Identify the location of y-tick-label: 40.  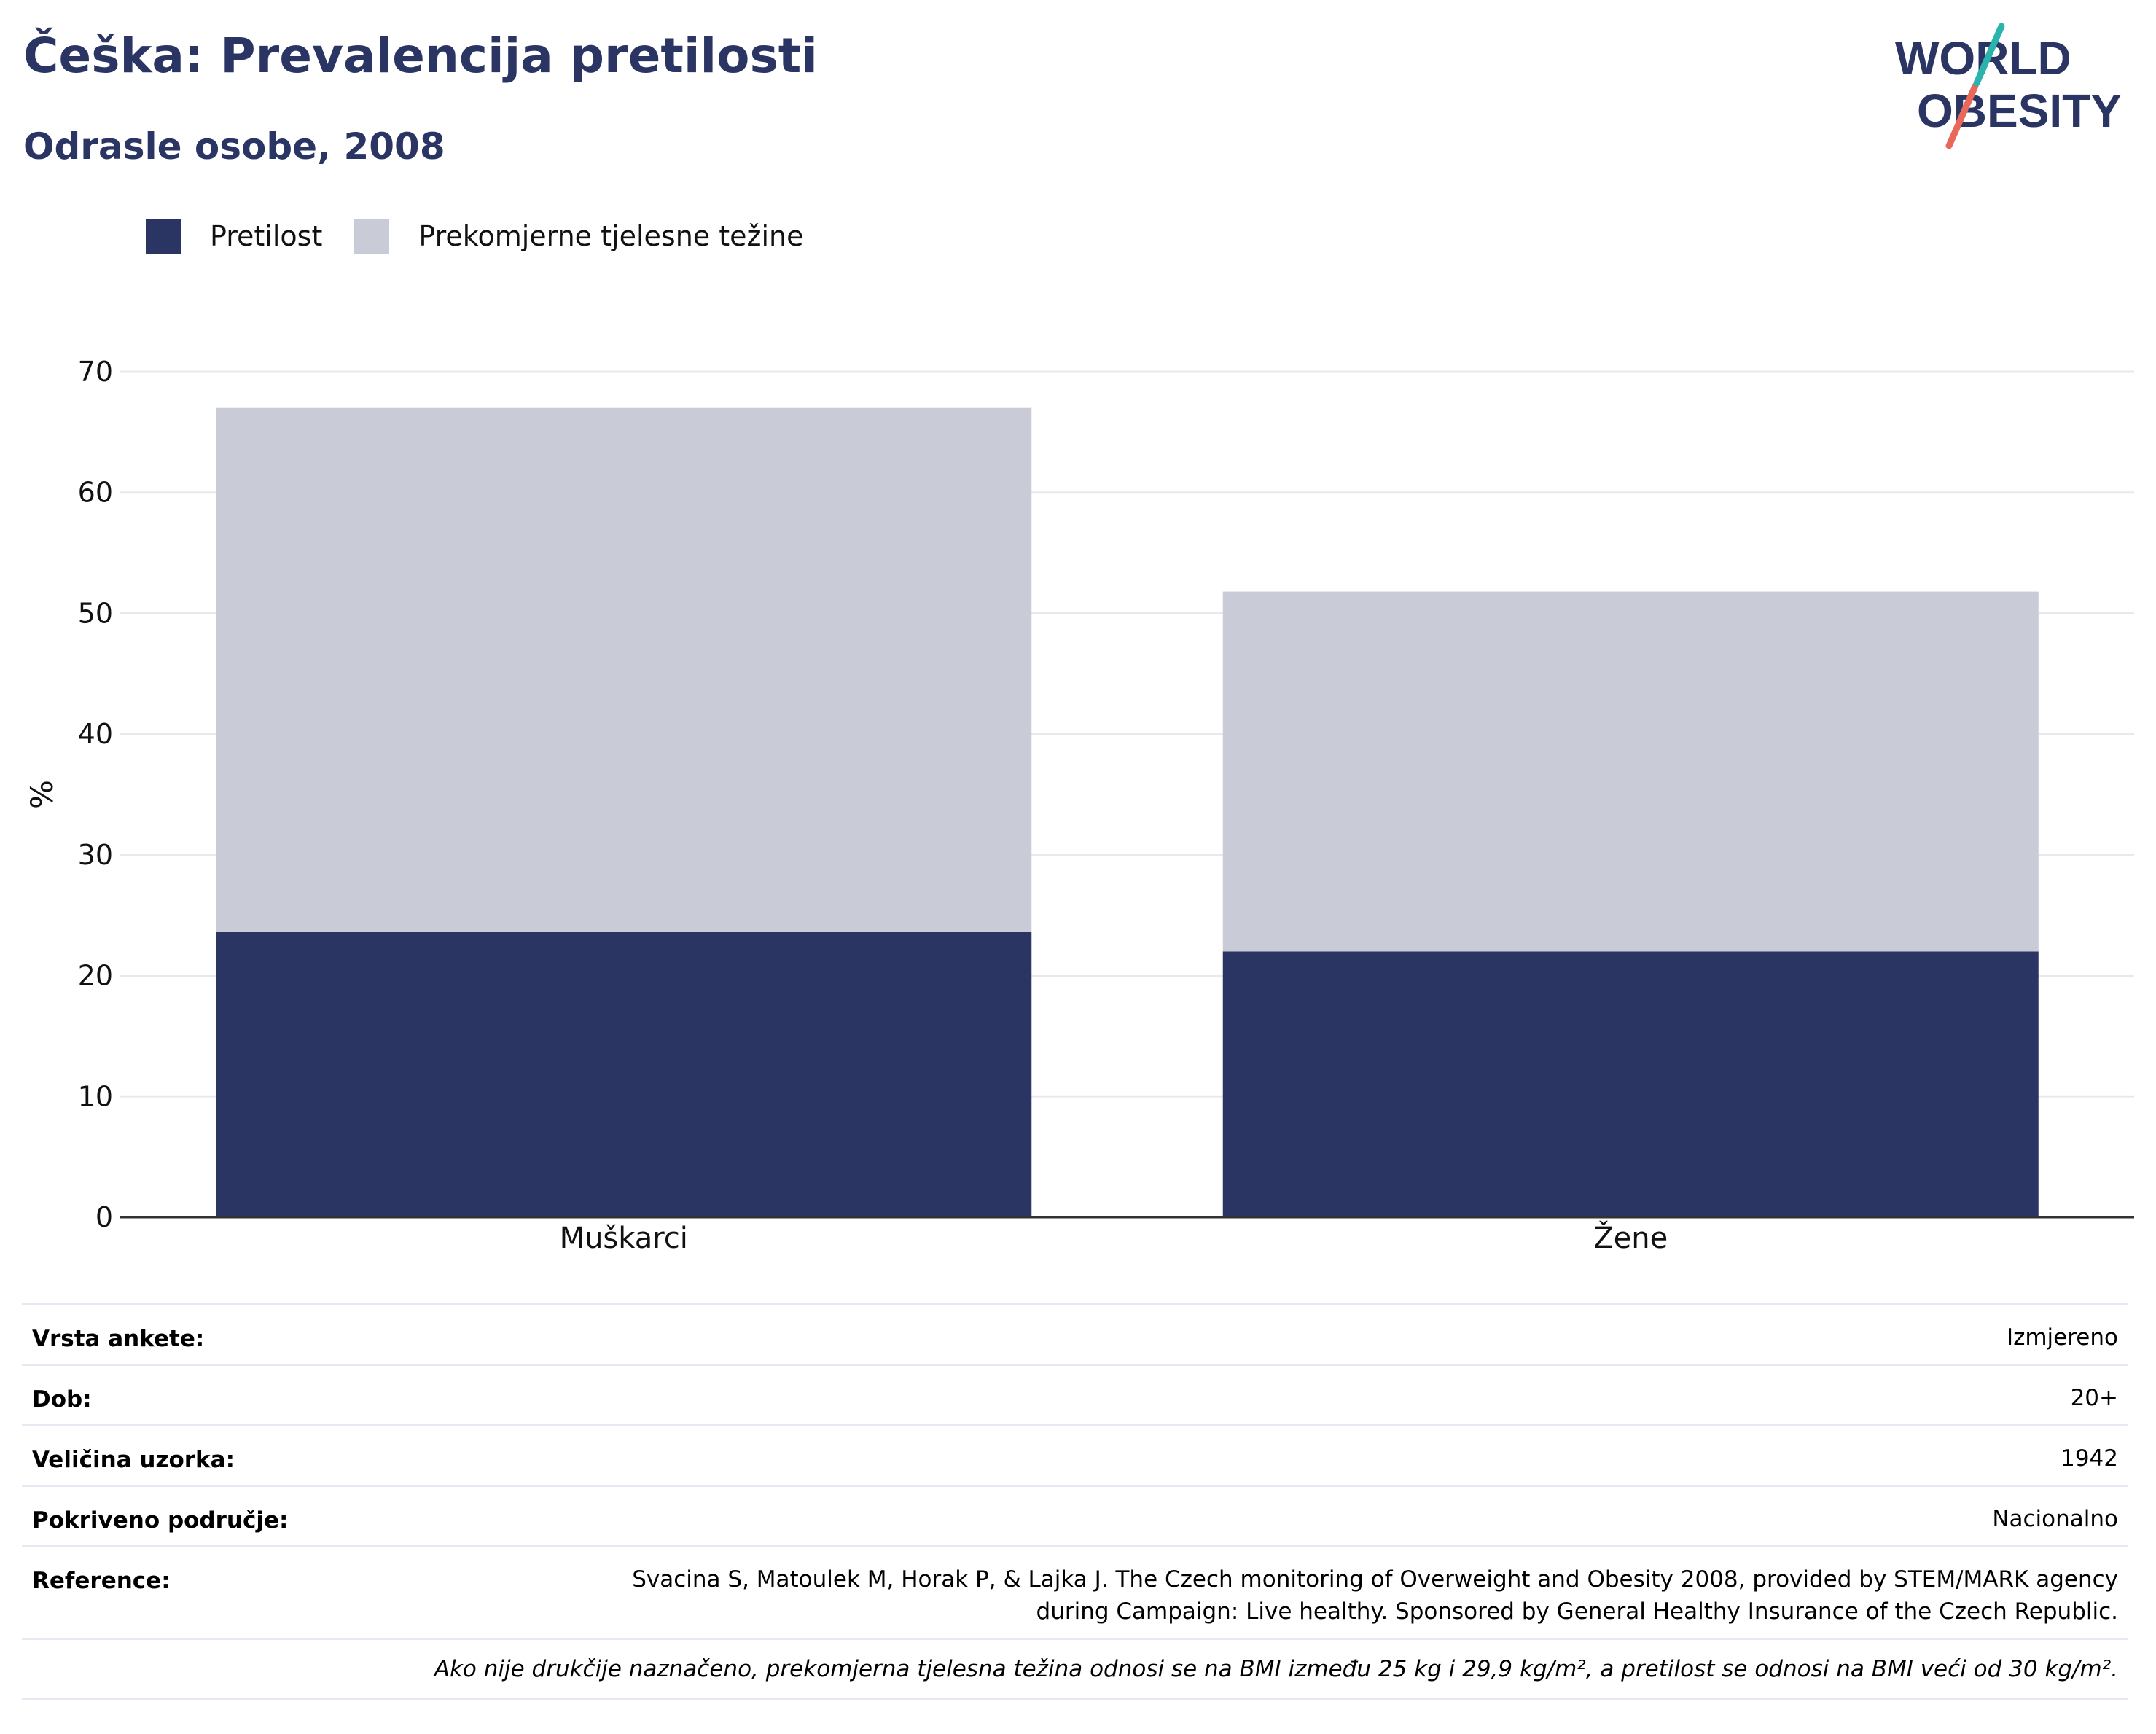
(96, 734).